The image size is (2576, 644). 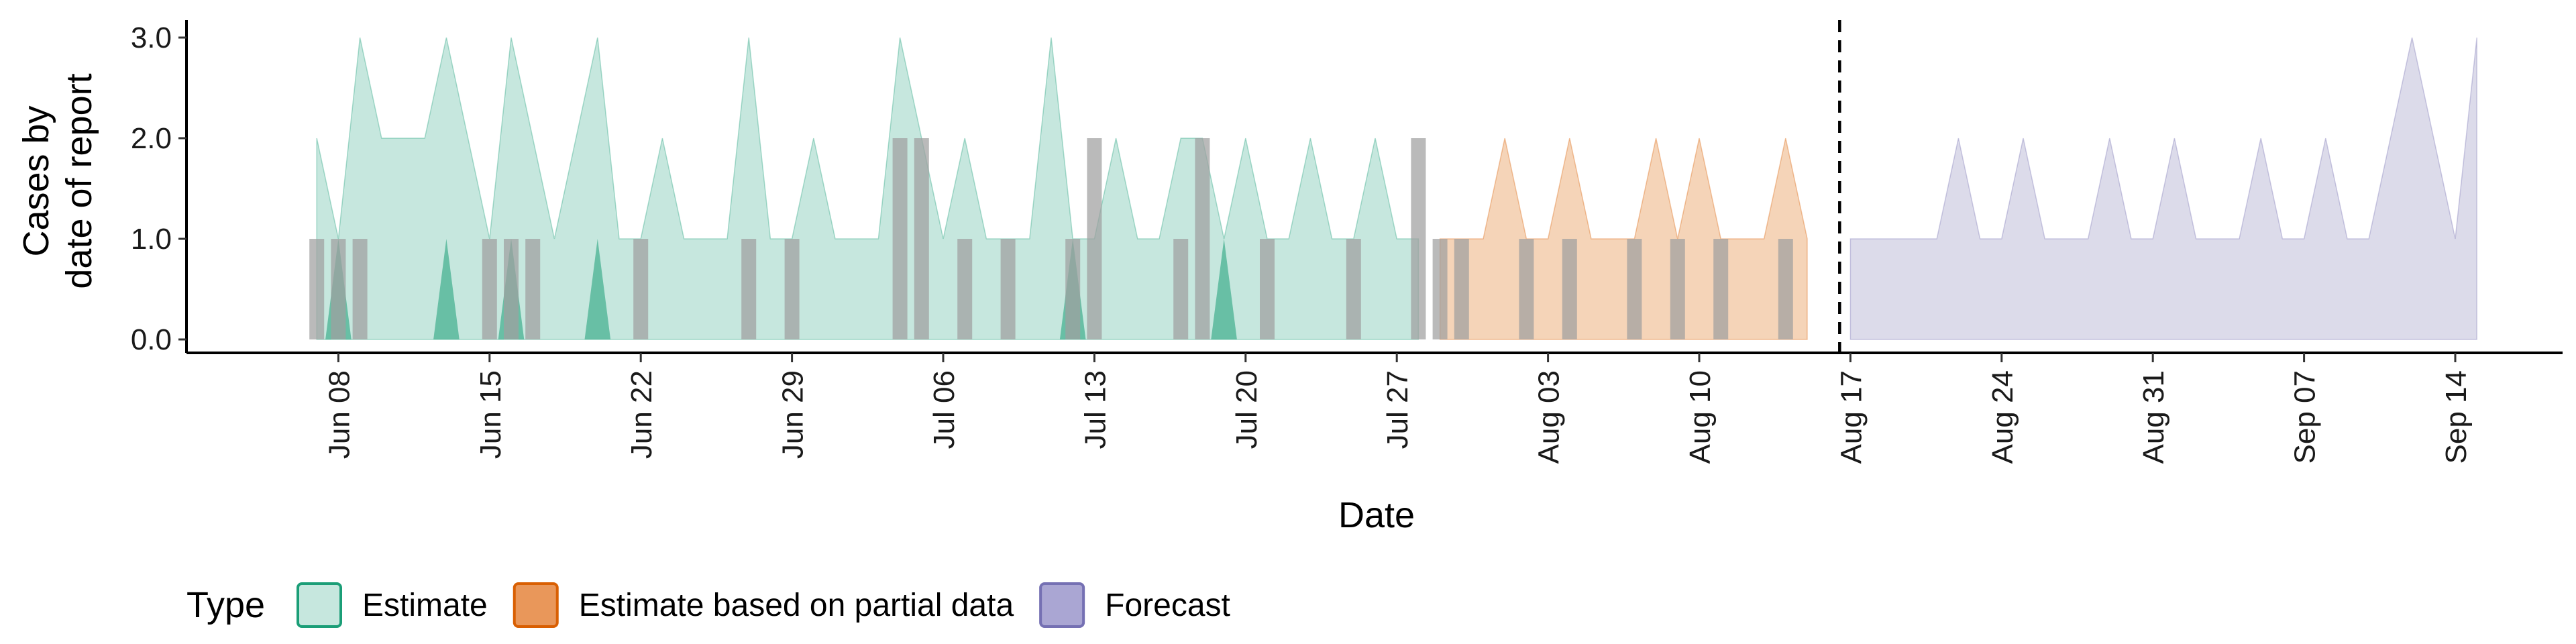 I want to click on x-tick-label: Aug 17, so click(x=1851, y=417).